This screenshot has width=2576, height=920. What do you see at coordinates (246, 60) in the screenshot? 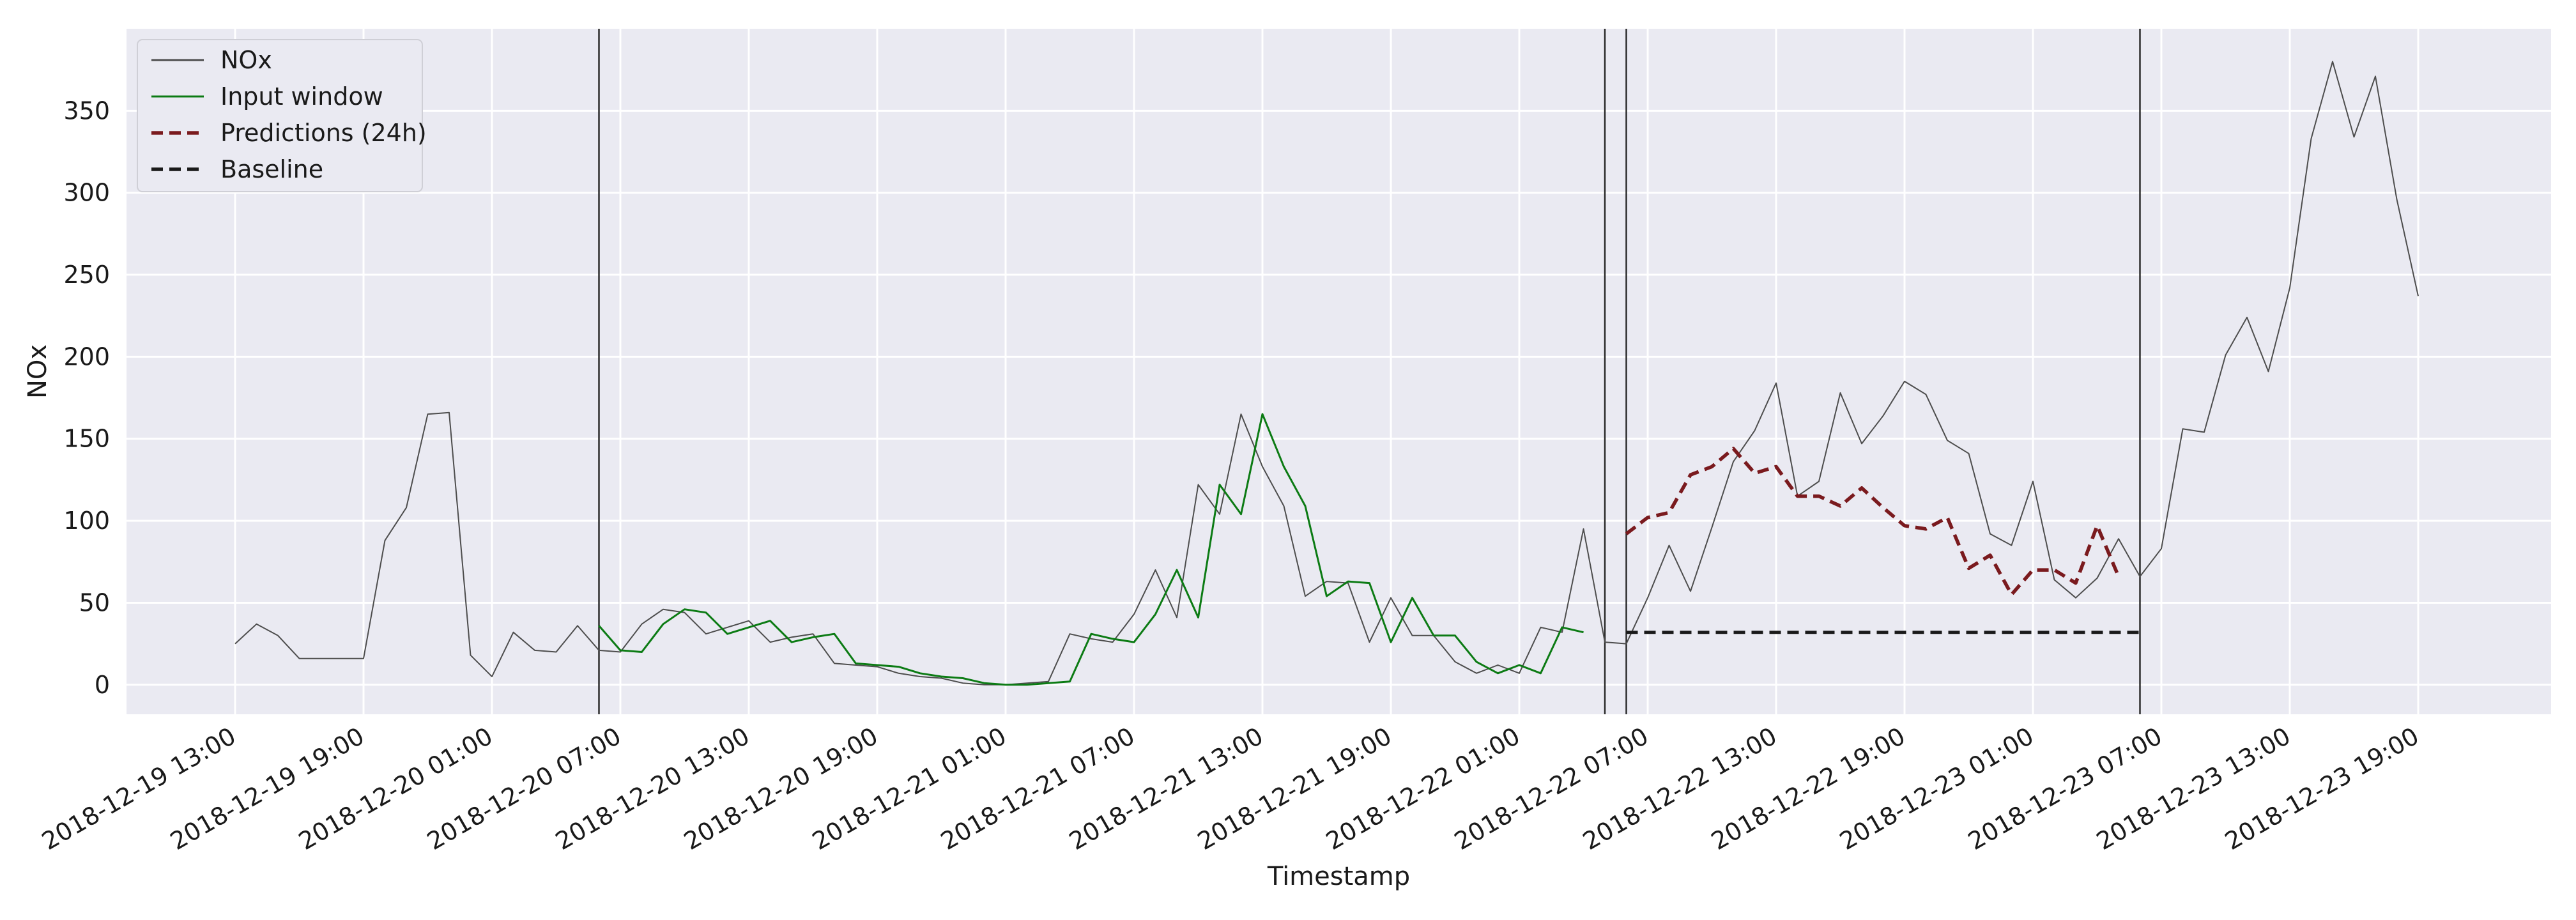
I see `legend-label-nox: NOx` at bounding box center [246, 60].